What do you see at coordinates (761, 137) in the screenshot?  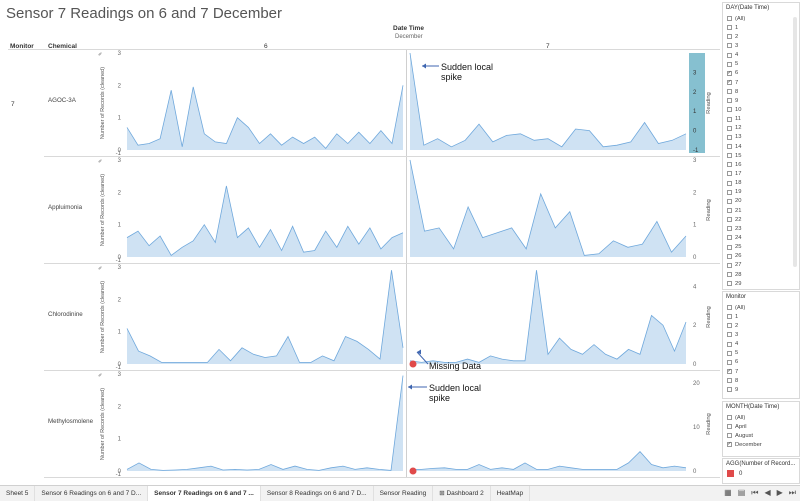 I see `filter-option: 13` at bounding box center [761, 137].